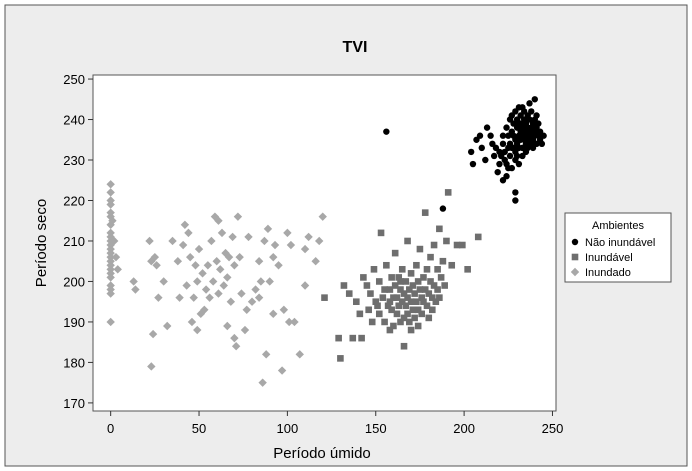  I want to click on legend-items: Não inundável Inundável Inundado, so click(612, 258).